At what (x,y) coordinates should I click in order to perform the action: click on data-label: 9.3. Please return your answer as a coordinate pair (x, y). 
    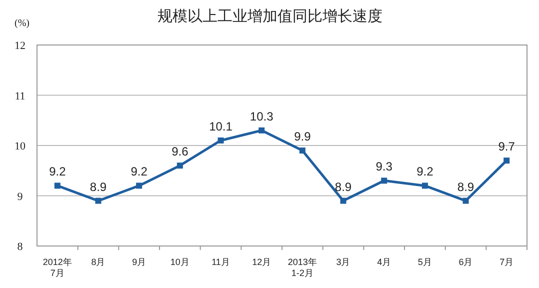
    Looking at the image, I should click on (384, 167).